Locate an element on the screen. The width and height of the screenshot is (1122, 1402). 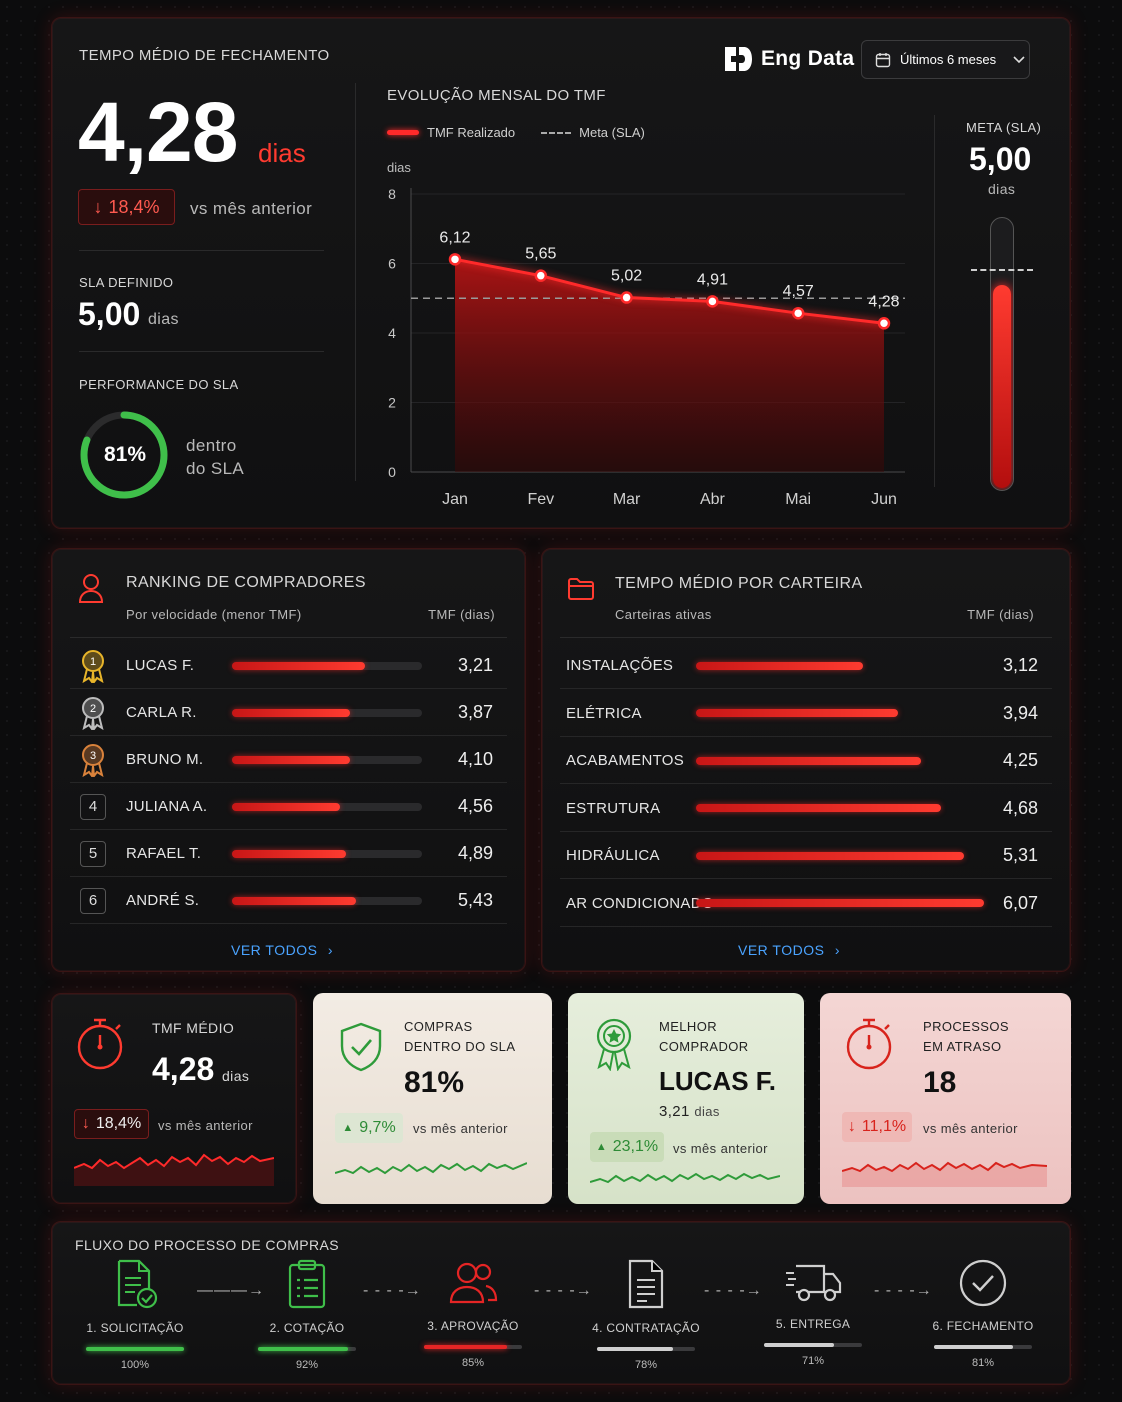
truck-icon is located at coordinates (814, 1283).